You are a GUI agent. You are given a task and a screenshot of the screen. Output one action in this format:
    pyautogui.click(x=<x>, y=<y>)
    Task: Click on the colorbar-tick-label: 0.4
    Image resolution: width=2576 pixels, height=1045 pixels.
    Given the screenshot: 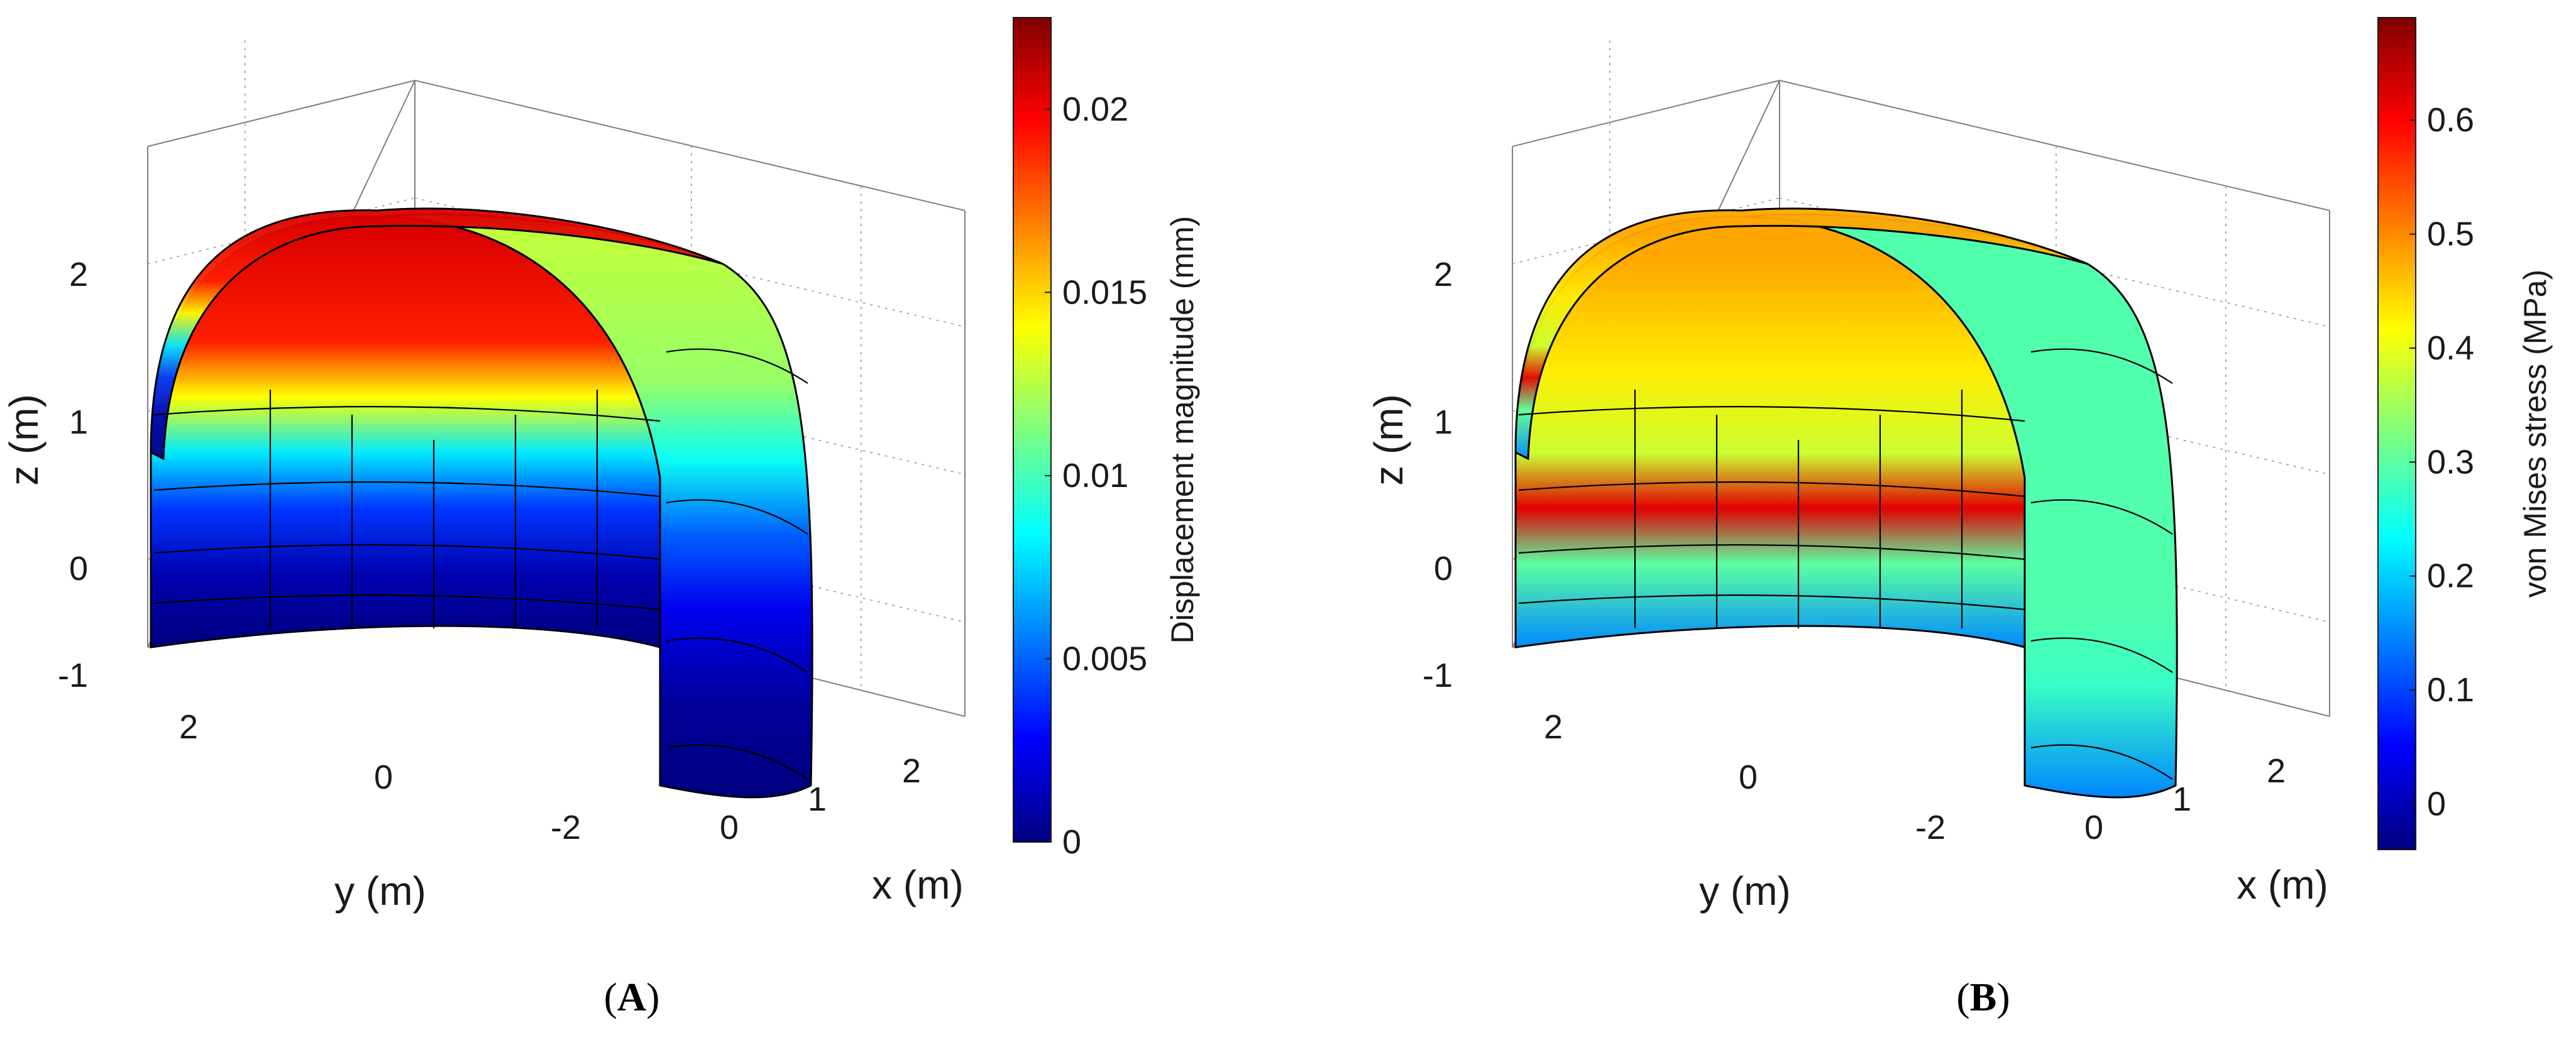 What is the action you would take?
    pyautogui.click(x=2450, y=348)
    